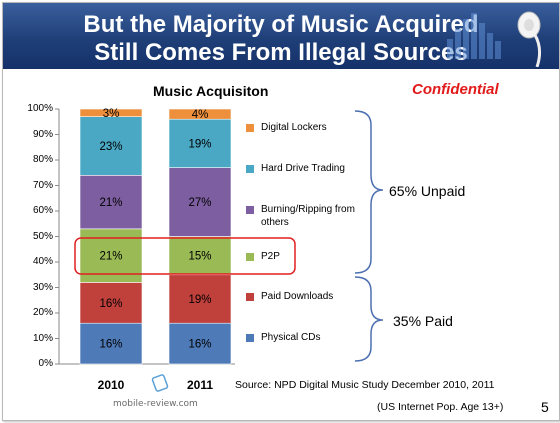 This screenshot has height=423, width=560. I want to click on bar-value-label: 27%, so click(199, 203).